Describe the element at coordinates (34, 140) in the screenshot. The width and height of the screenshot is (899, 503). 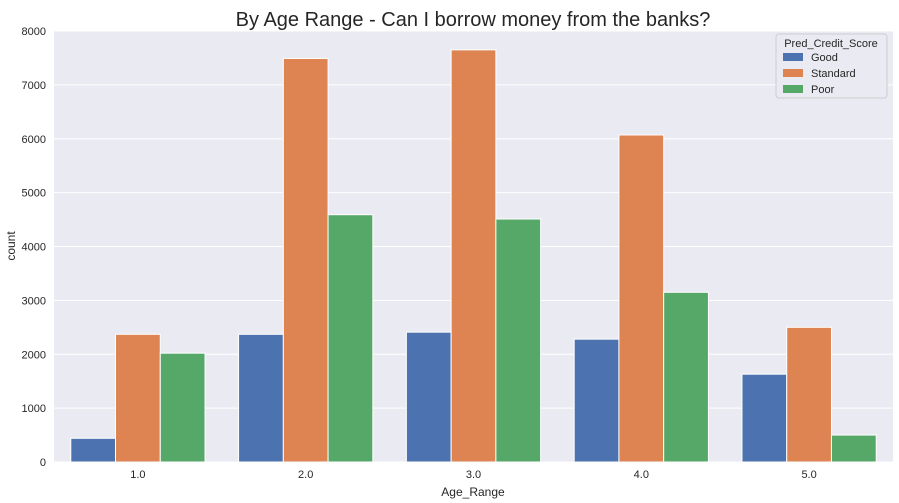
I see `y-tick-label: 6000` at that location.